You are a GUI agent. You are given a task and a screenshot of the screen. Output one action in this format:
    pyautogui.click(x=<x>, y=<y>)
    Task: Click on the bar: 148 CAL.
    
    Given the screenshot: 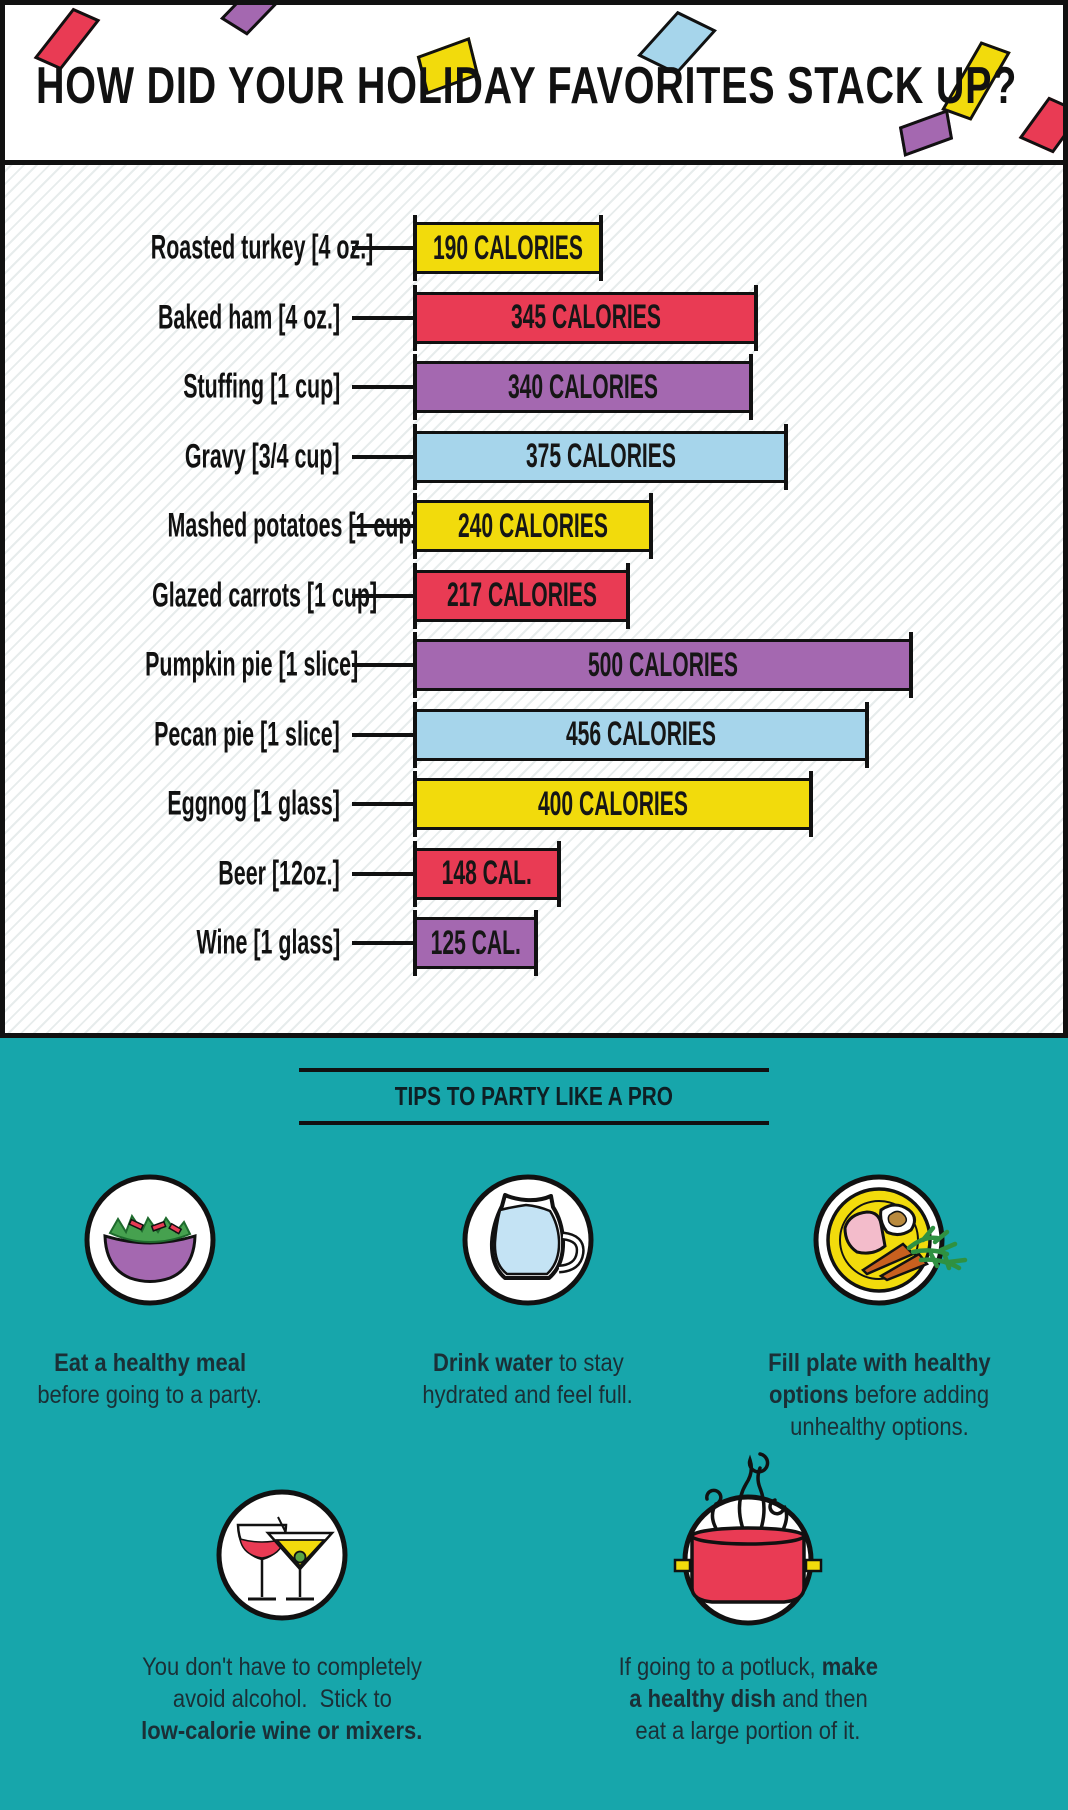 What is the action you would take?
    pyautogui.click(x=487, y=873)
    